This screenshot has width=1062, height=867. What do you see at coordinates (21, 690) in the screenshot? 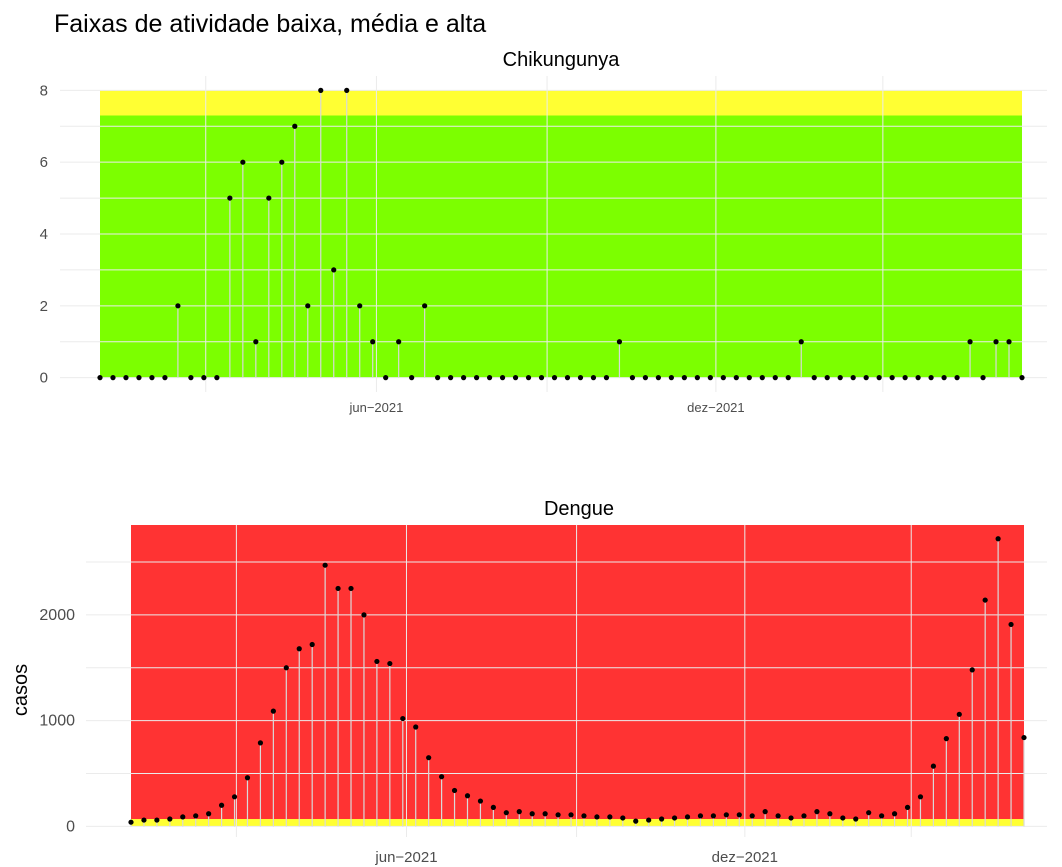
I see `y-axis-label: casos` at bounding box center [21, 690].